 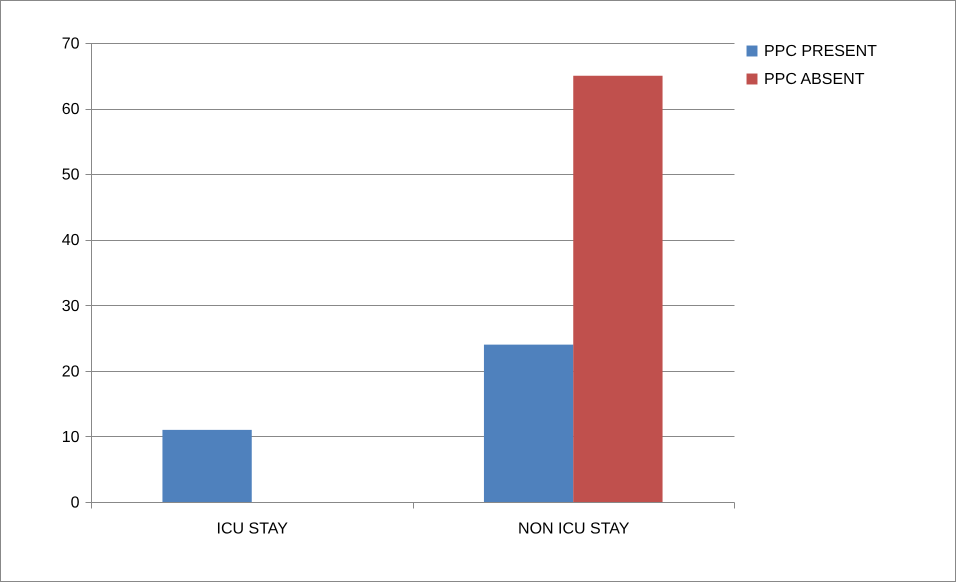 I want to click on x-tick-label: ICU STAY, so click(x=252, y=529).